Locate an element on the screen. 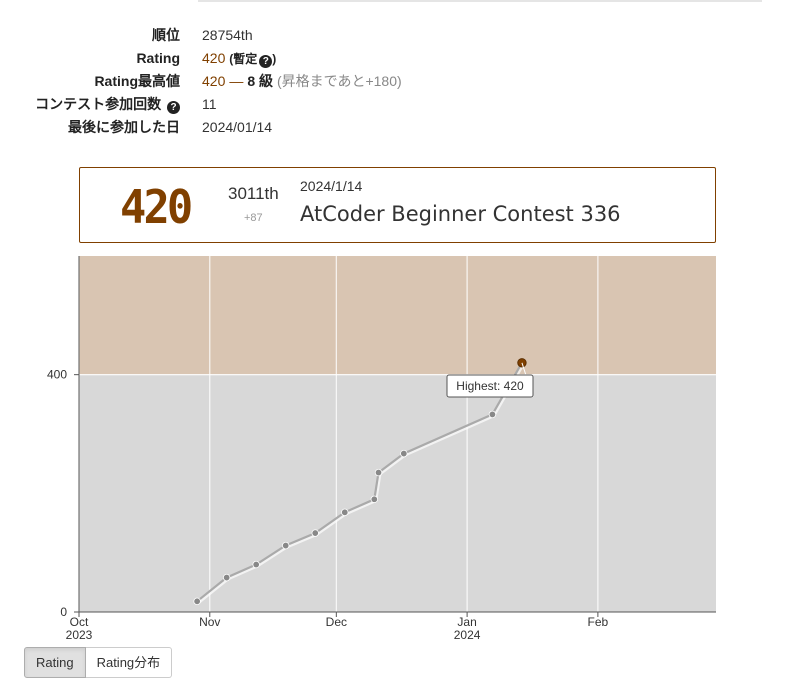 This screenshot has width=794, height=697. profile-row-highest: Rating最高値 420—8 級 (昇格まであと+180) is located at coordinates (300, 81).